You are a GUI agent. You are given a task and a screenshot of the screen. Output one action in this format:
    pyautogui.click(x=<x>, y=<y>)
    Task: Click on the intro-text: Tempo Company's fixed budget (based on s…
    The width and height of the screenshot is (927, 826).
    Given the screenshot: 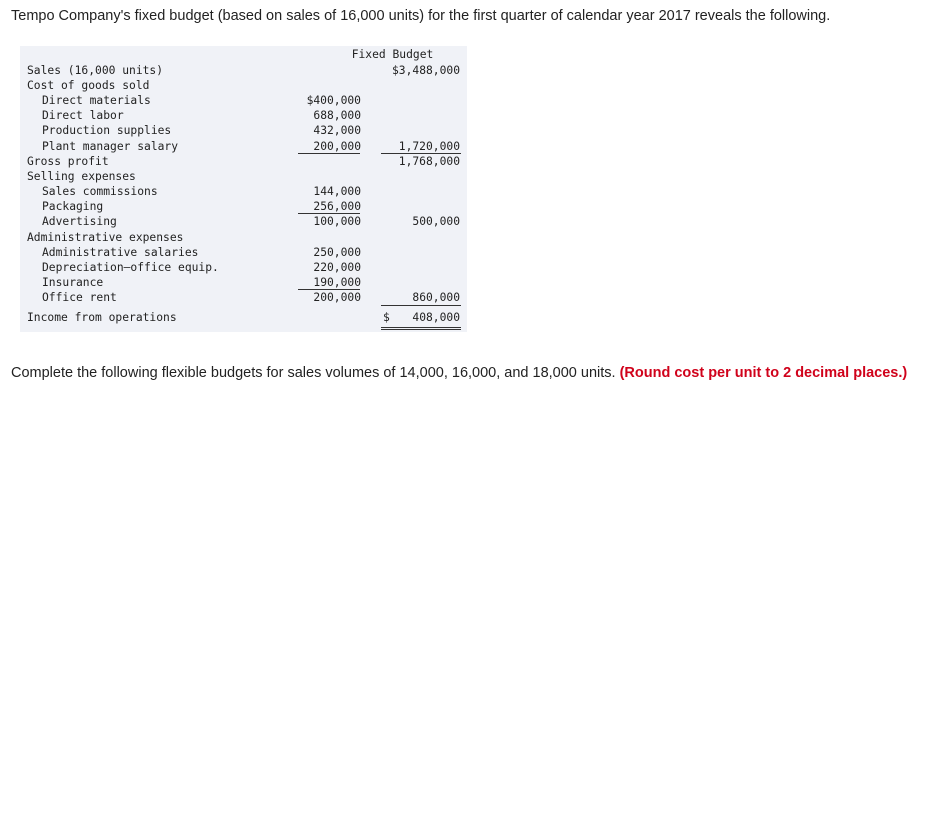 What is the action you would take?
    pyautogui.click(x=421, y=16)
    